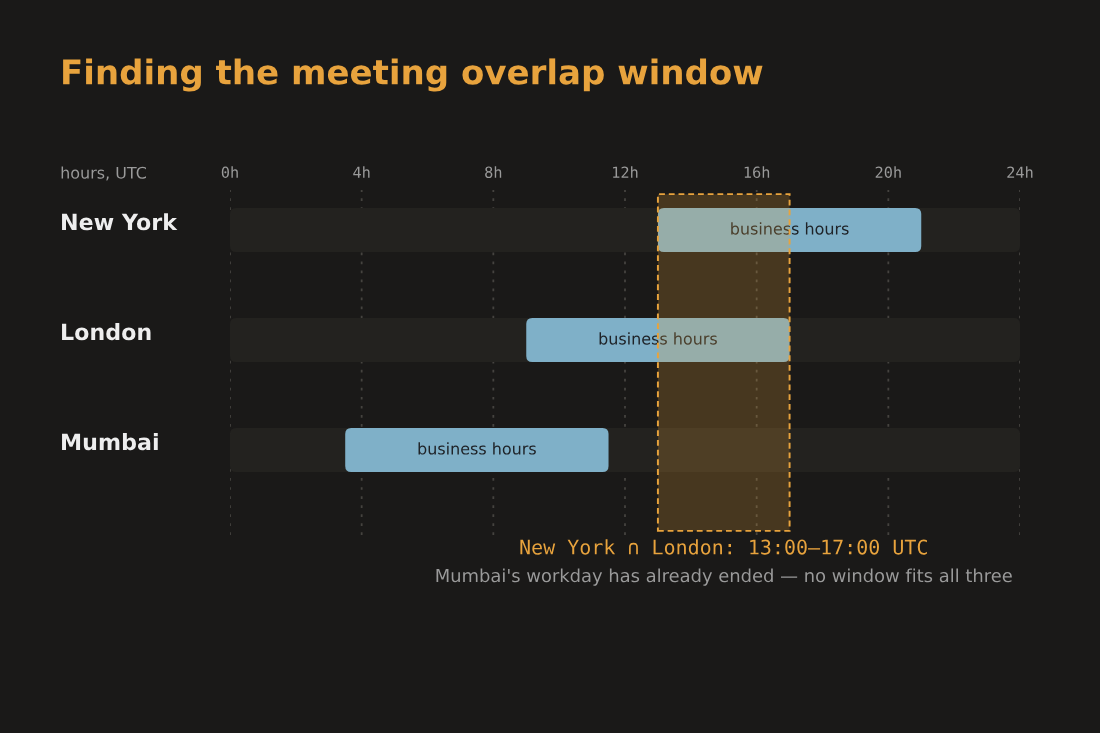 Image resolution: width=1100 pixels, height=733 pixels. Describe the element at coordinates (413, 75) in the screenshot. I see `chart-title: Finding the meeting overlap window` at that location.